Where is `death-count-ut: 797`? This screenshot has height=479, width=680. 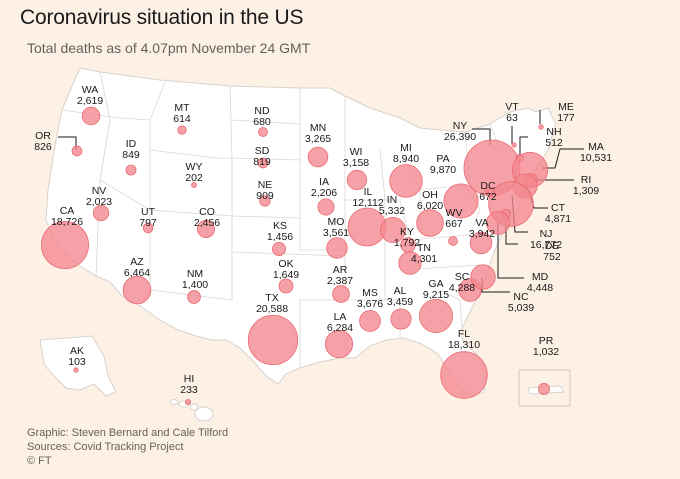
death-count-ut: 797 is located at coordinates (148, 223).